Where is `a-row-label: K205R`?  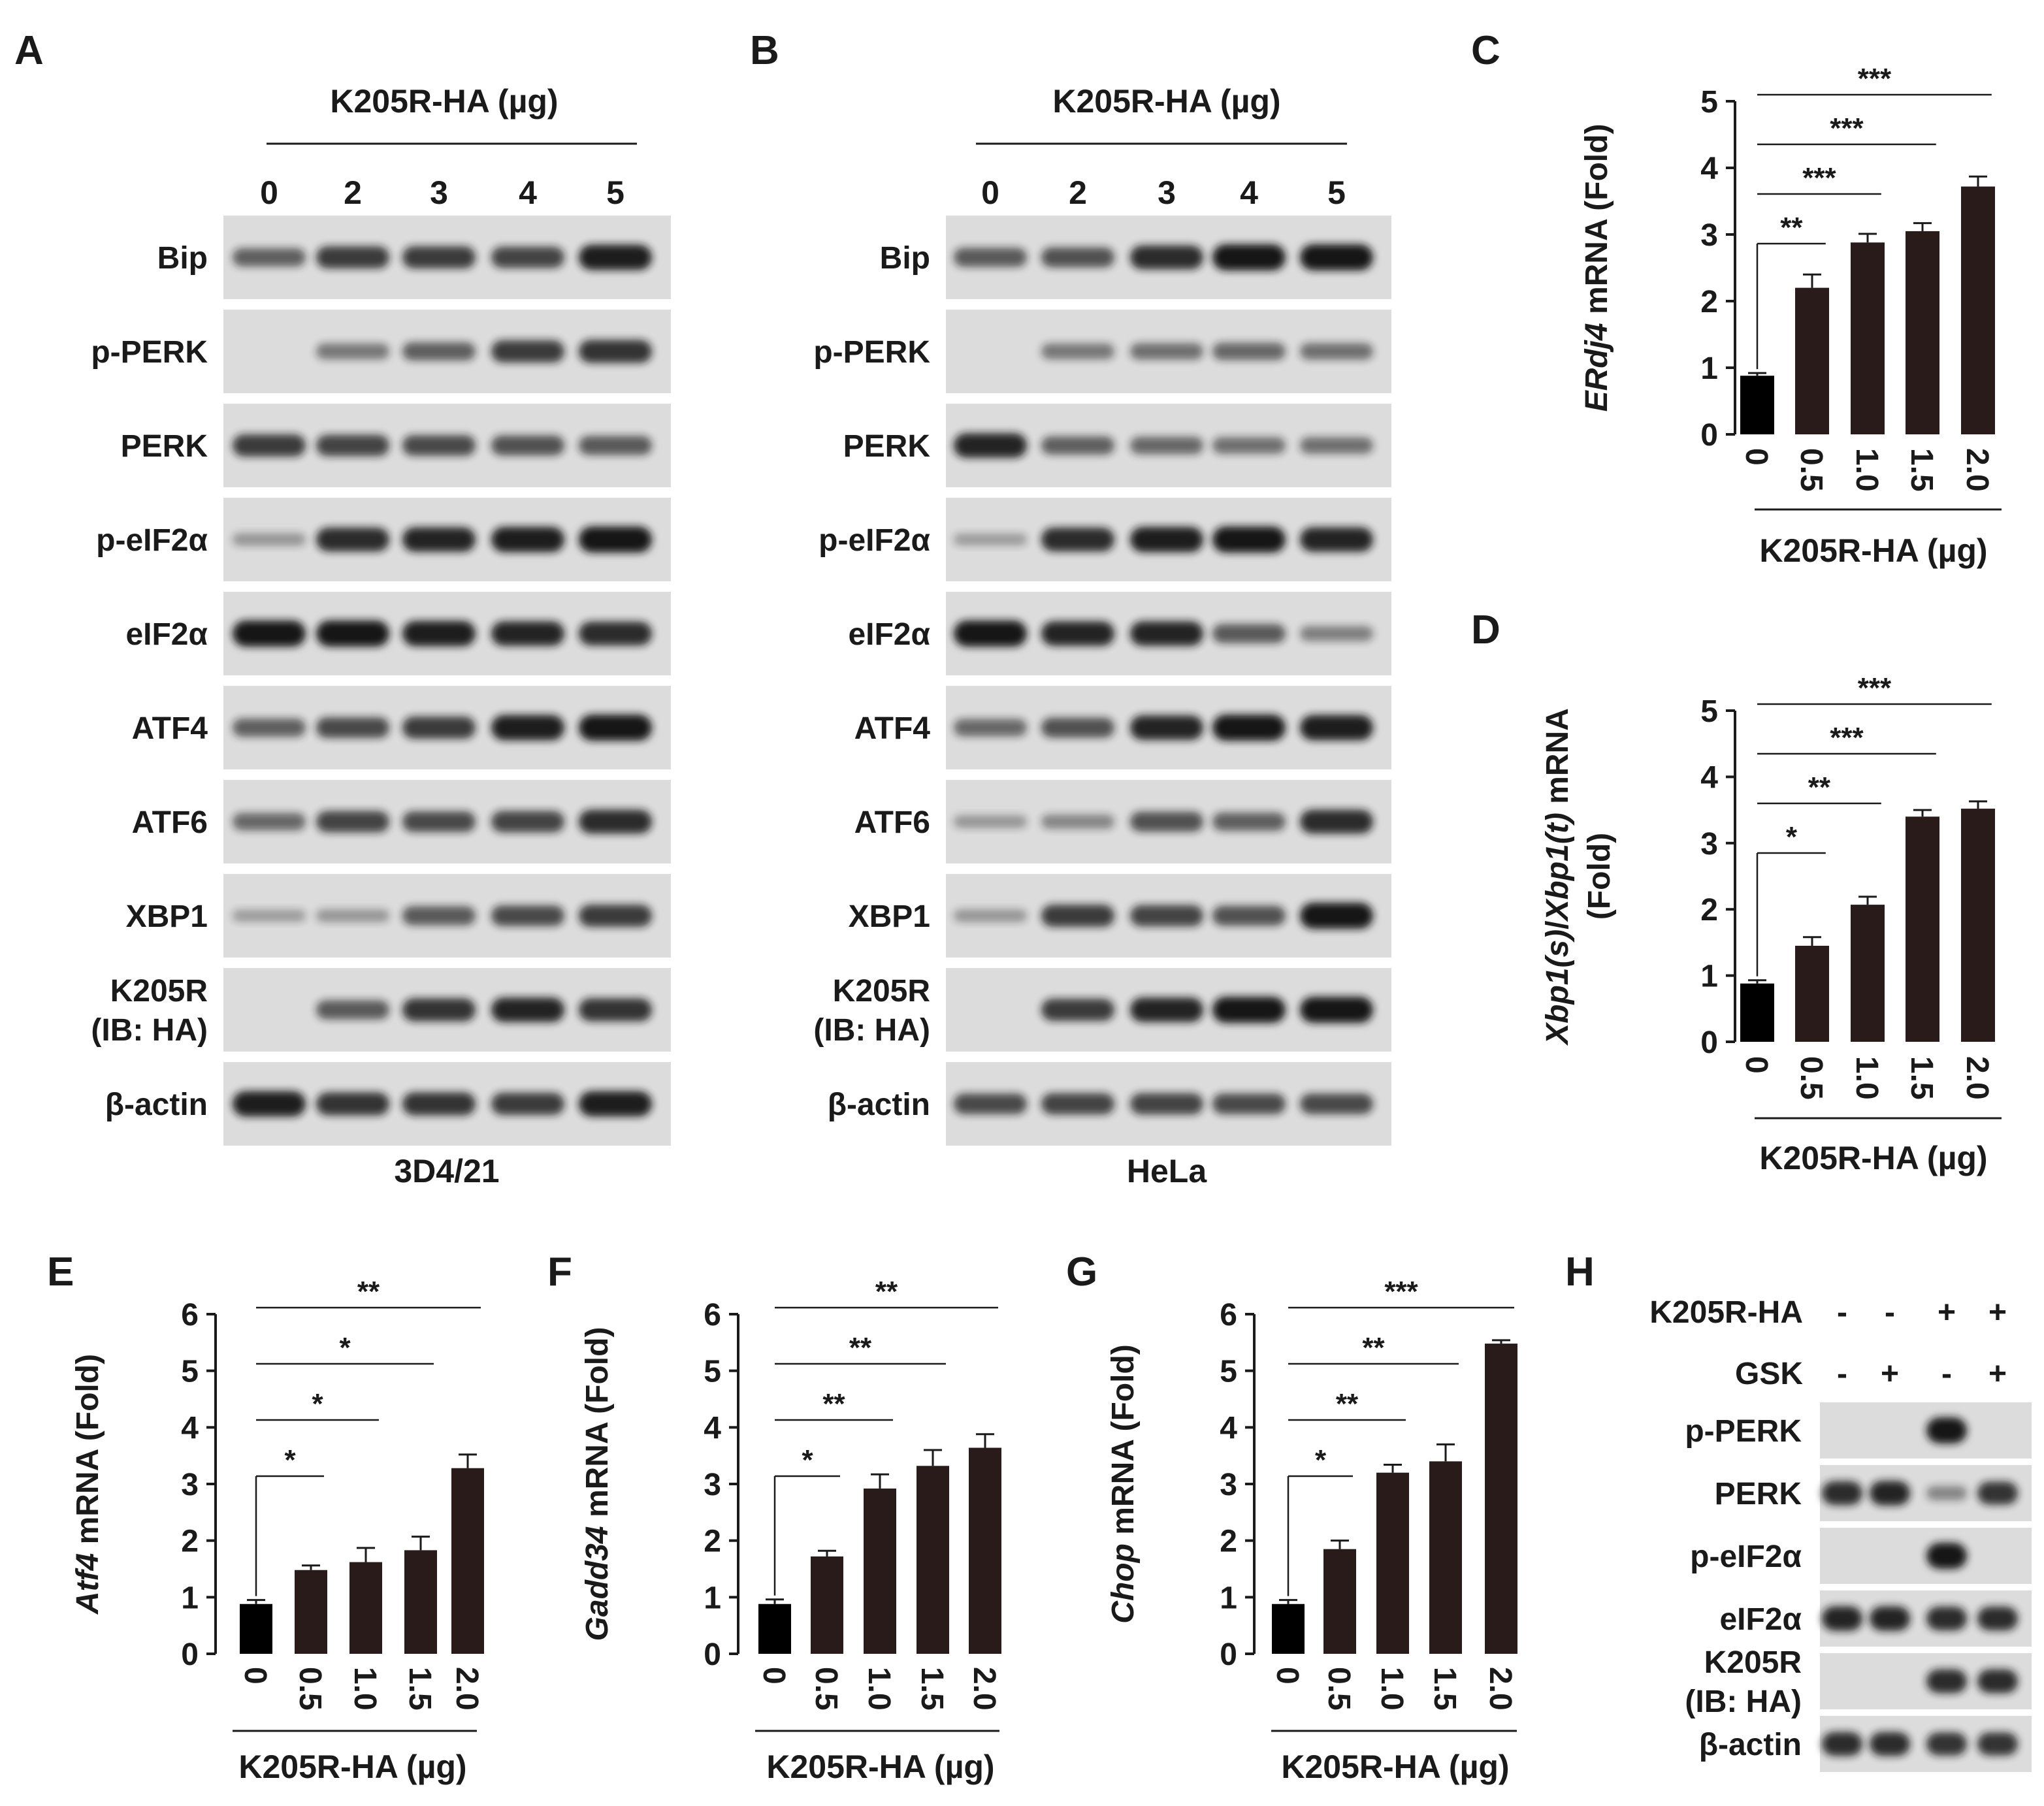 a-row-label: K205R is located at coordinates (159, 991).